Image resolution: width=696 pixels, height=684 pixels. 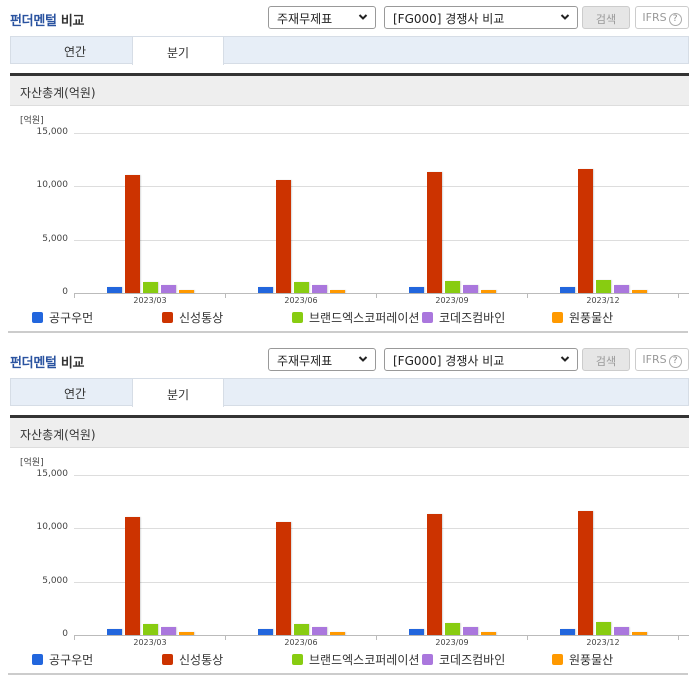 I want to click on chart-legend: 공구우먼 신성통상 브랜드엑스코퍼레이션 코데즈컴바인 원풍물산, so click(x=348, y=316).